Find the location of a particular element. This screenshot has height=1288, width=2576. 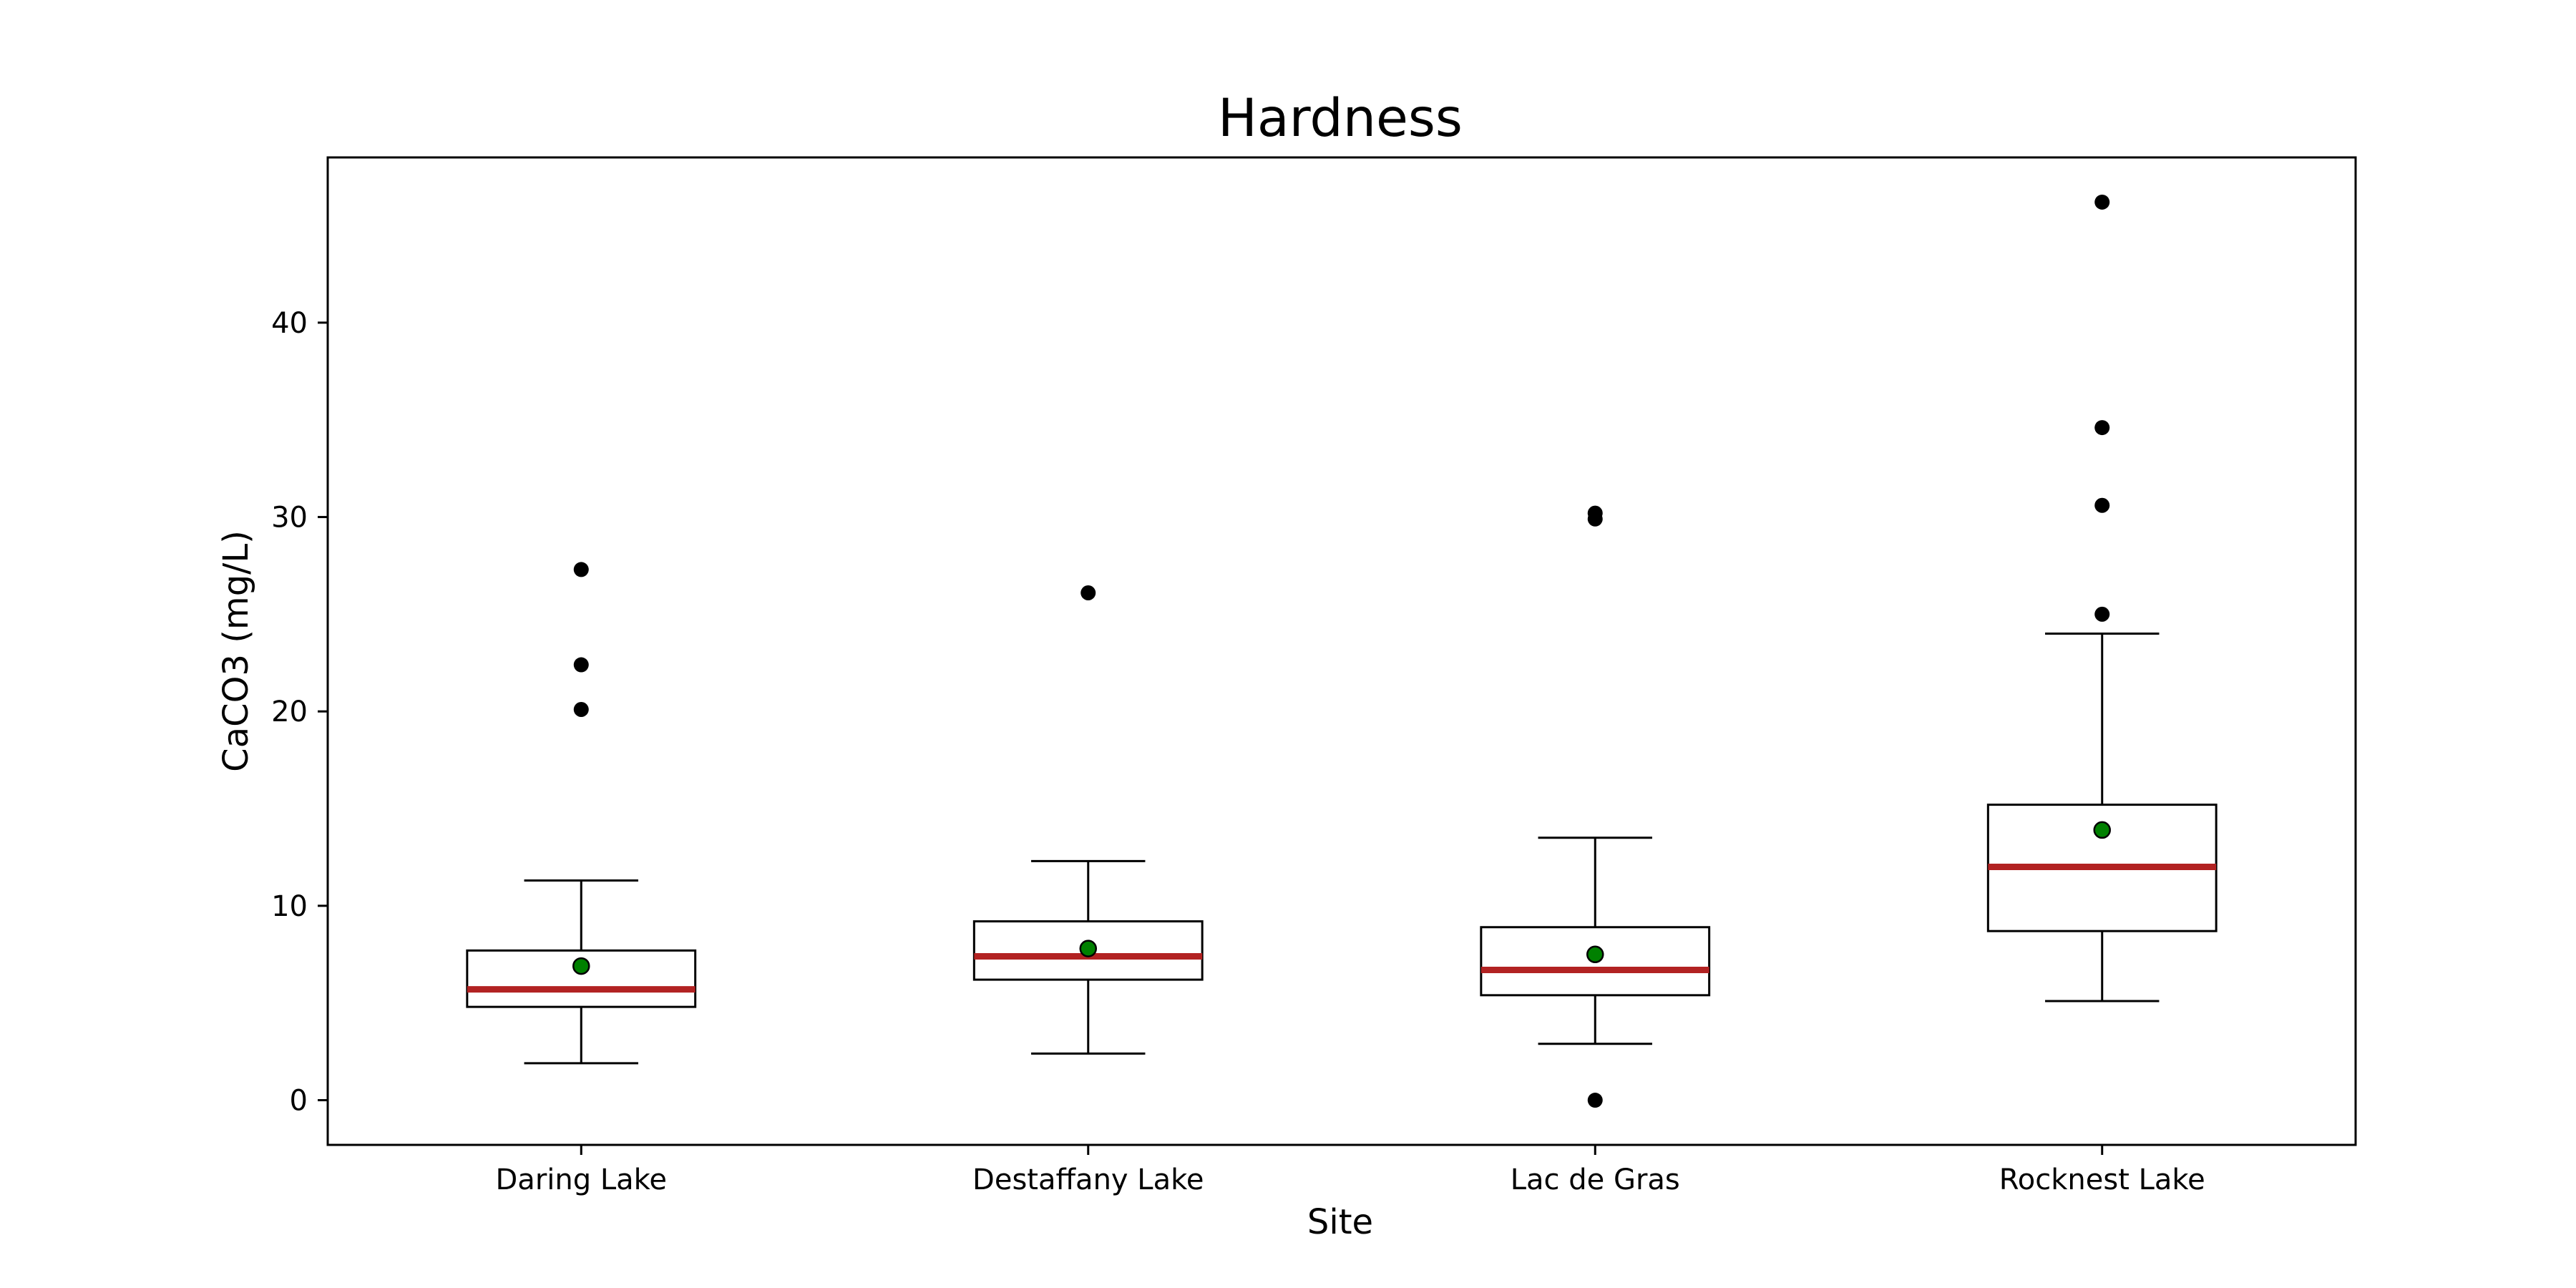

x-tick-label: Rocknest Lake is located at coordinates (2102, 1179).